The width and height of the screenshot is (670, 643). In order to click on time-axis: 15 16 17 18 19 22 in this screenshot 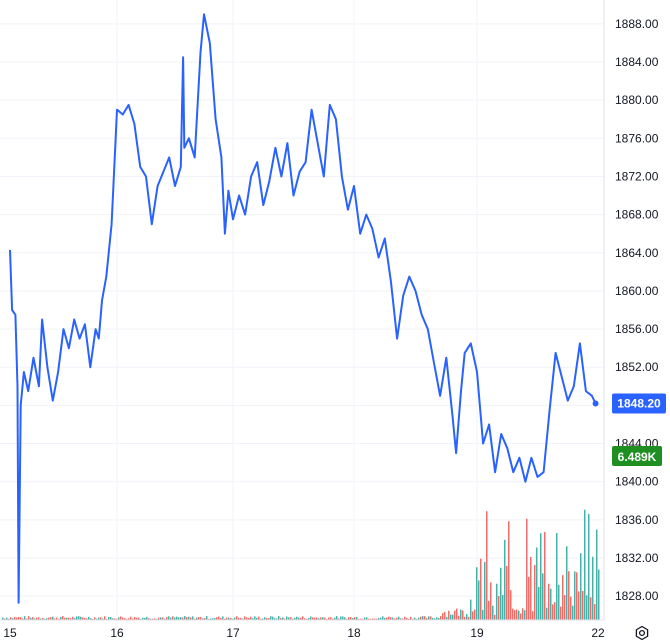, I will do `click(304, 633)`.